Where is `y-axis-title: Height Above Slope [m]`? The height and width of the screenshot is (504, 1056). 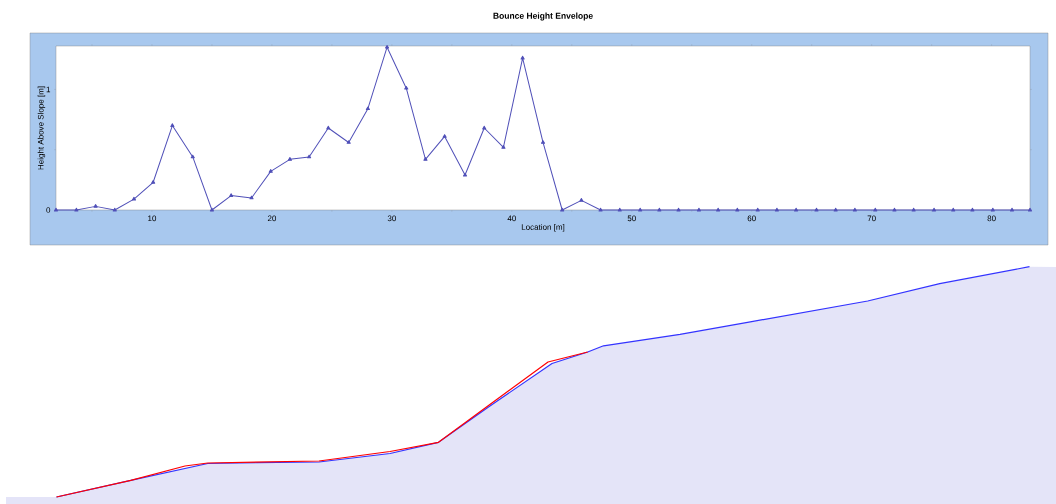
y-axis-title: Height Above Slope [m] is located at coordinates (41, 128).